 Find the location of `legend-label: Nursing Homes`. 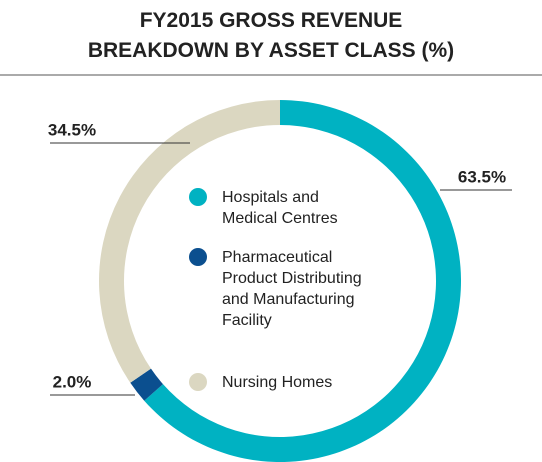

legend-label: Nursing Homes is located at coordinates (277, 382).